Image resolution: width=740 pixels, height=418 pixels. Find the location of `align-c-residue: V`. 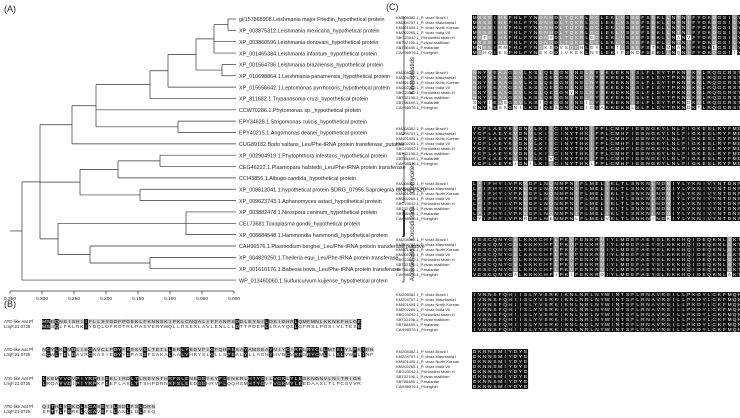

align-c-residue: V is located at coordinates (521, 93).